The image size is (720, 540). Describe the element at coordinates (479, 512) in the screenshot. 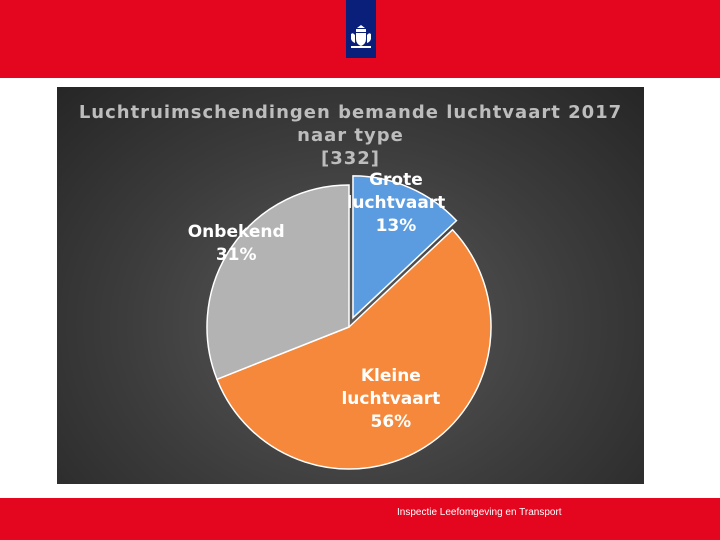

I see `footer-text: Inspectie Leefomgeving en Transport` at that location.